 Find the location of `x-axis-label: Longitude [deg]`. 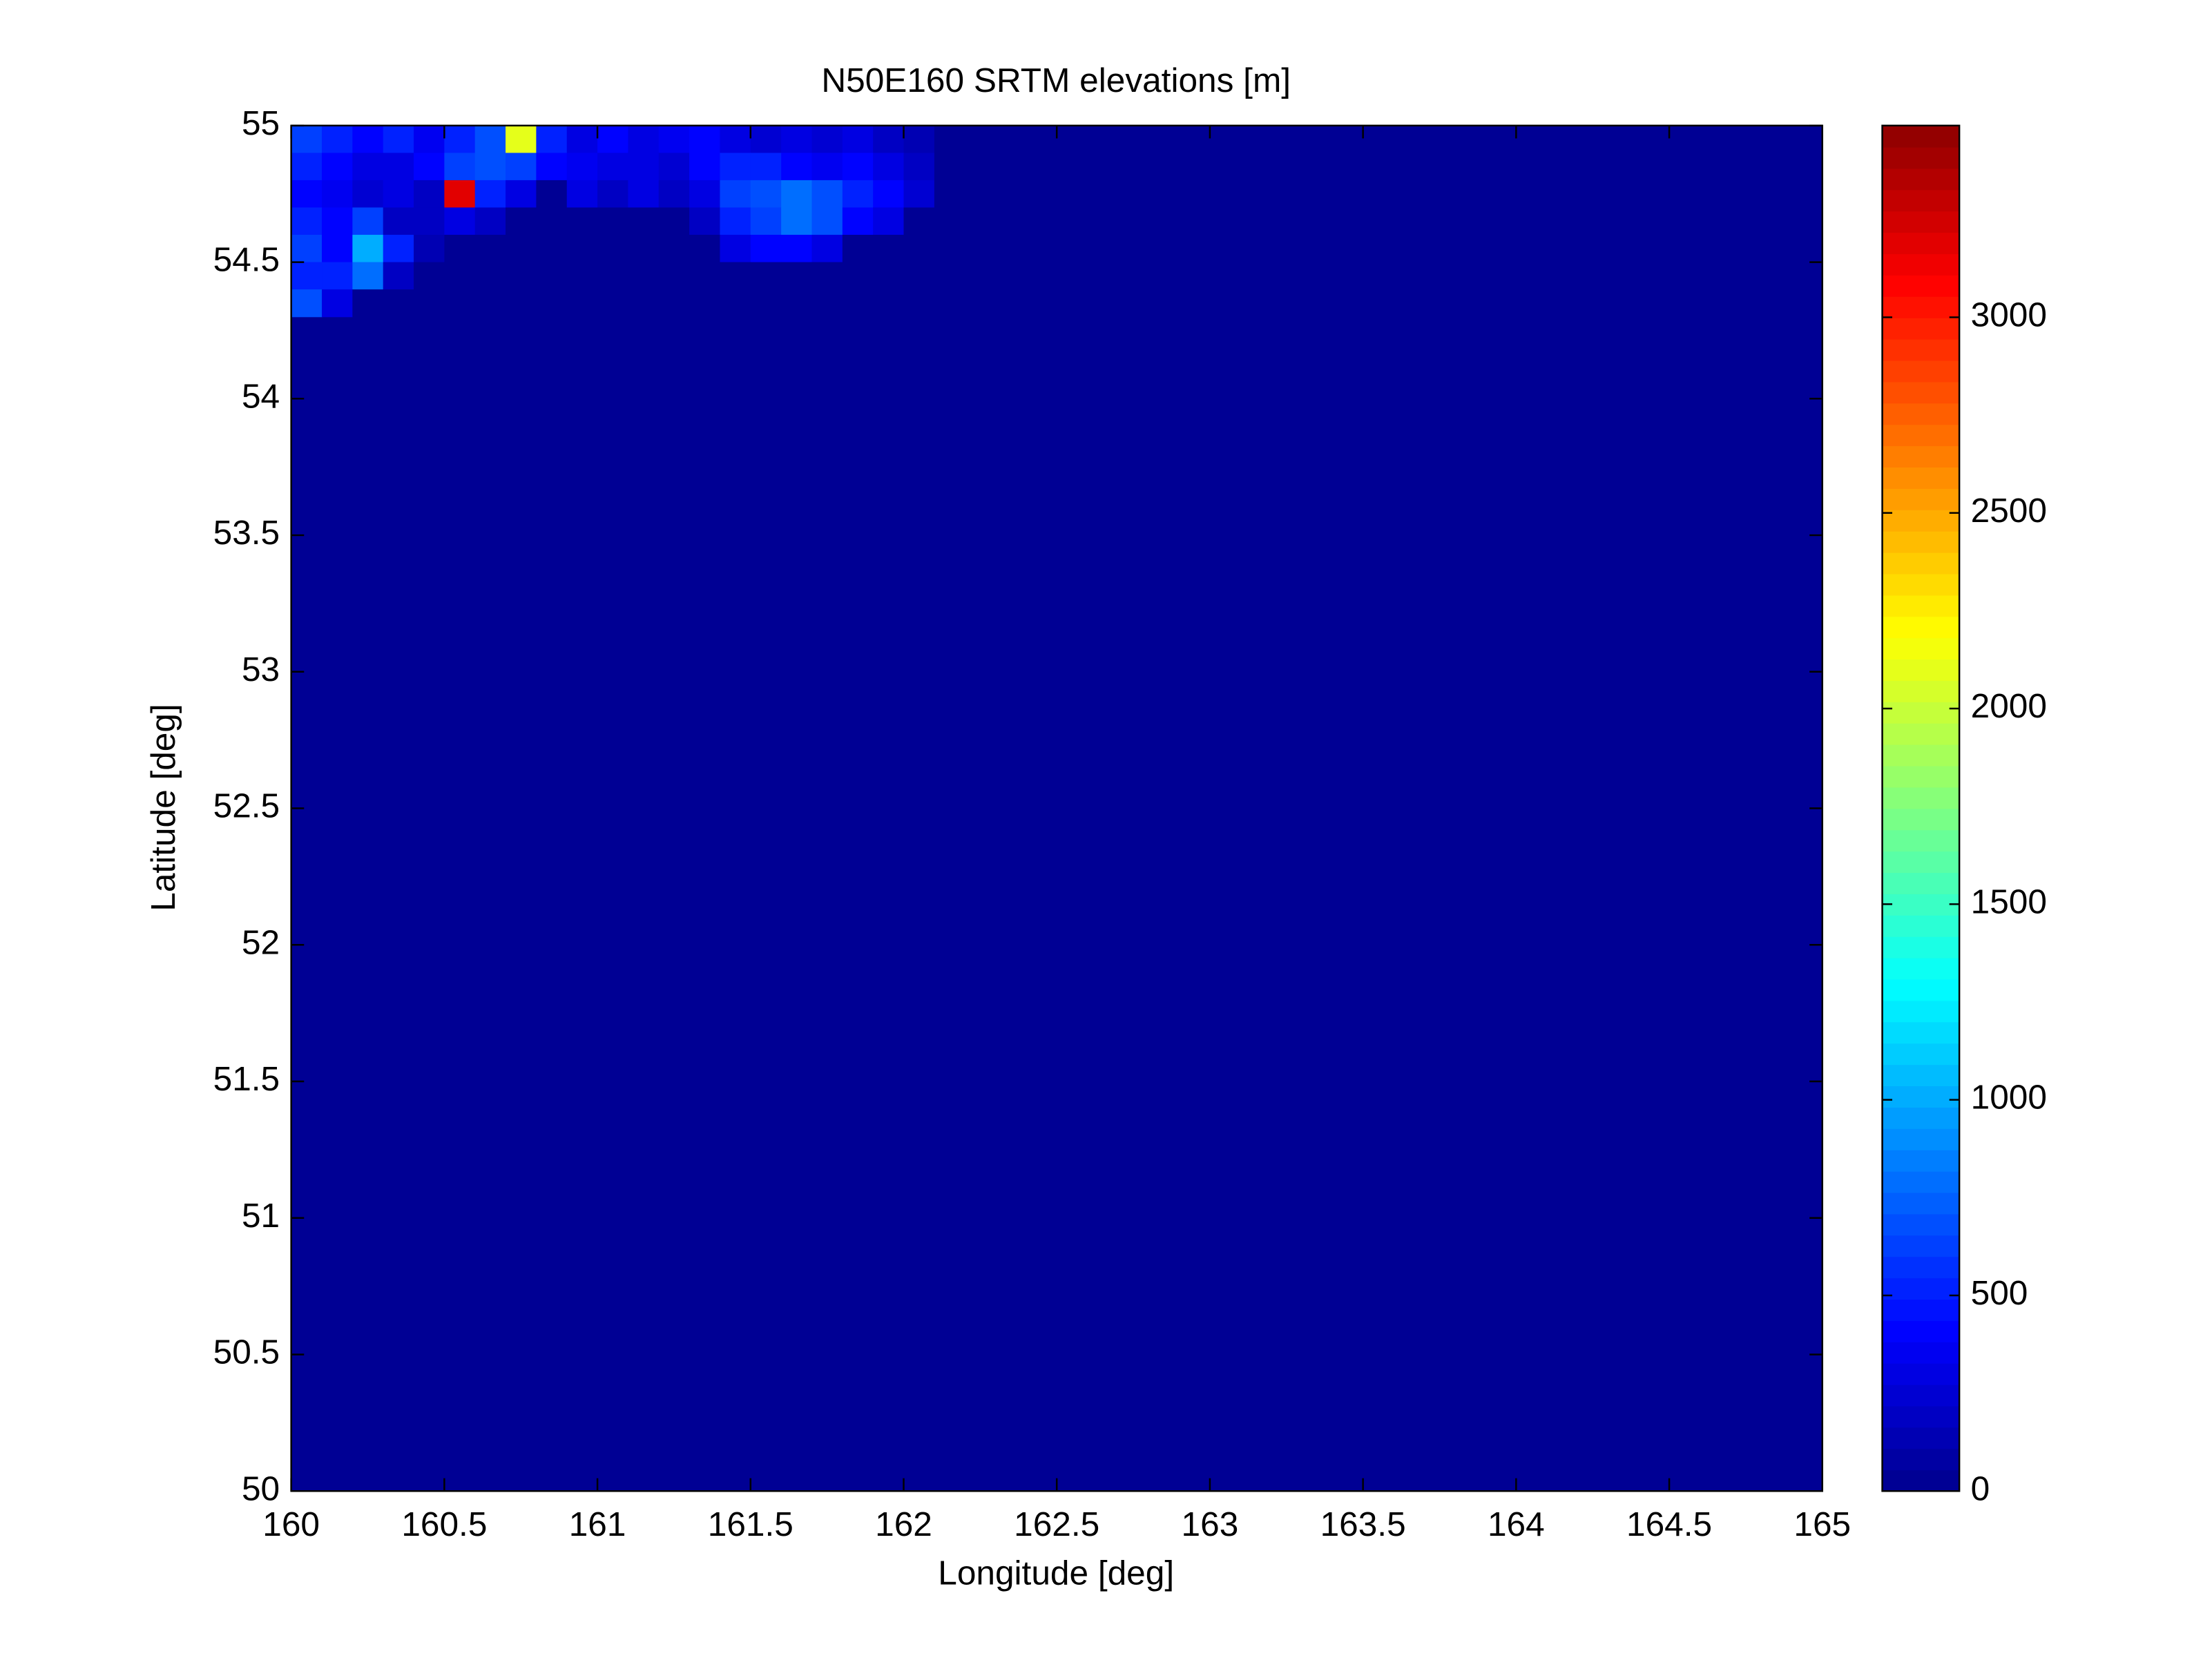

x-axis-label: Longitude [deg] is located at coordinates (1056, 1572).